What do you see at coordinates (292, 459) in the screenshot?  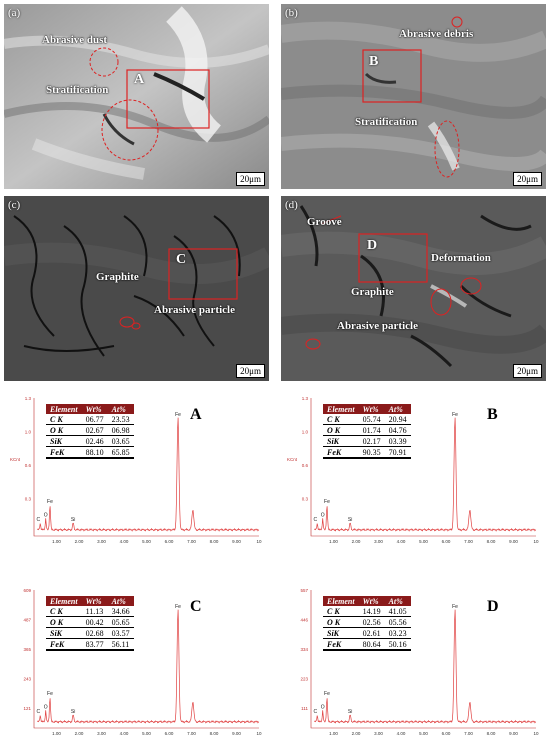 I see `y-axis-label: KCnt` at bounding box center [292, 459].